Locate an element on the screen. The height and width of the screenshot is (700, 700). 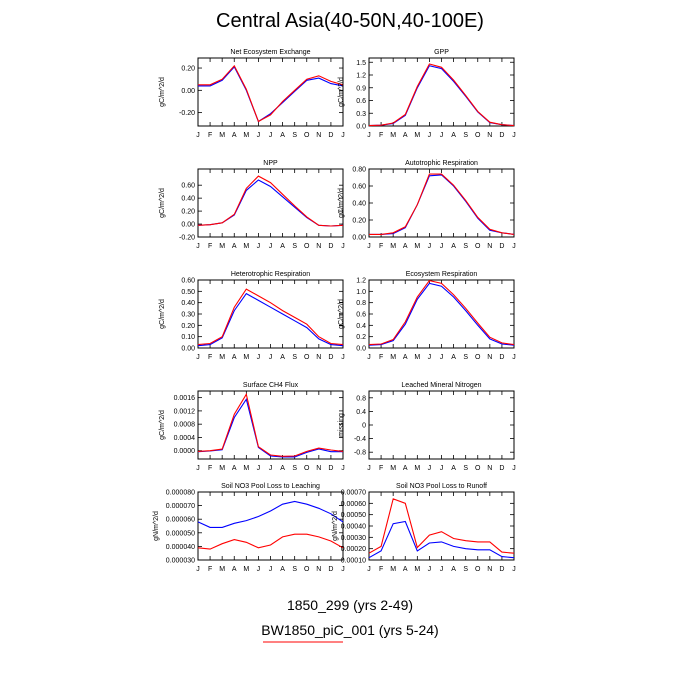
y-tick-label: 0.6 is located at coordinates (361, 315).